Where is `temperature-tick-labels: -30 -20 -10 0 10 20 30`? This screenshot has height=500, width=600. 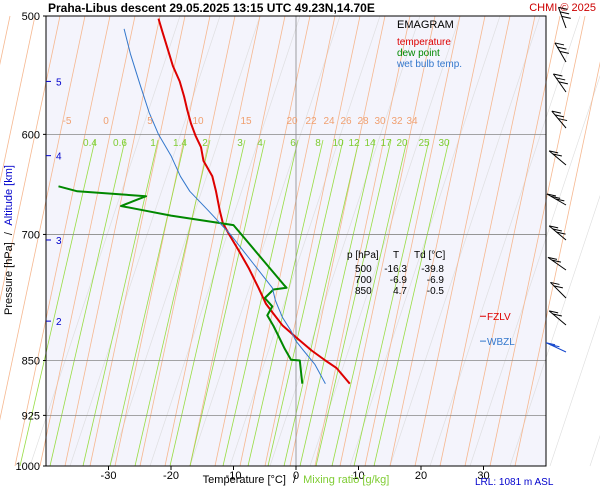
temperature-tick-labels: -30 -20 -10 0 10 20 30 is located at coordinates (295, 474).